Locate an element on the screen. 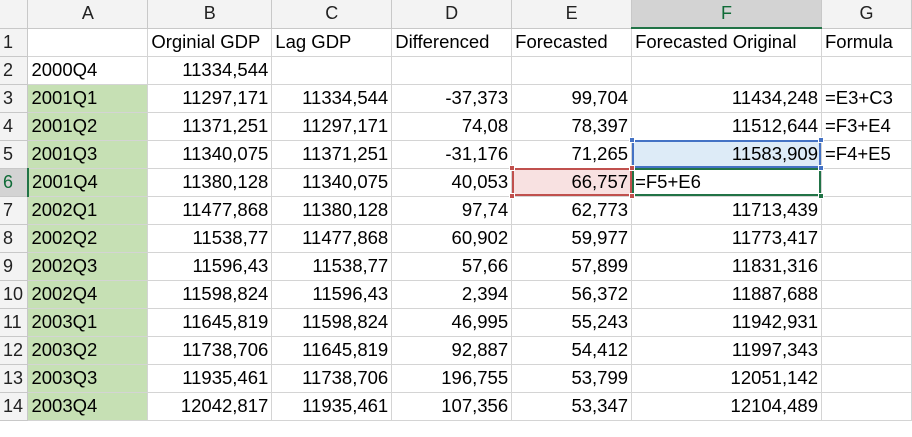  cell-d11: 46,995 is located at coordinates (452, 322).